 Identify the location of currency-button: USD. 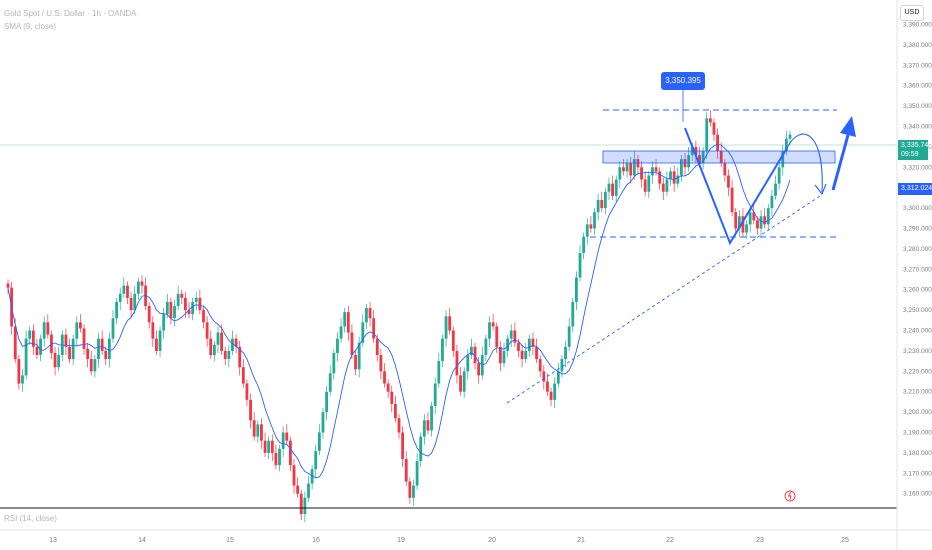
(912, 13).